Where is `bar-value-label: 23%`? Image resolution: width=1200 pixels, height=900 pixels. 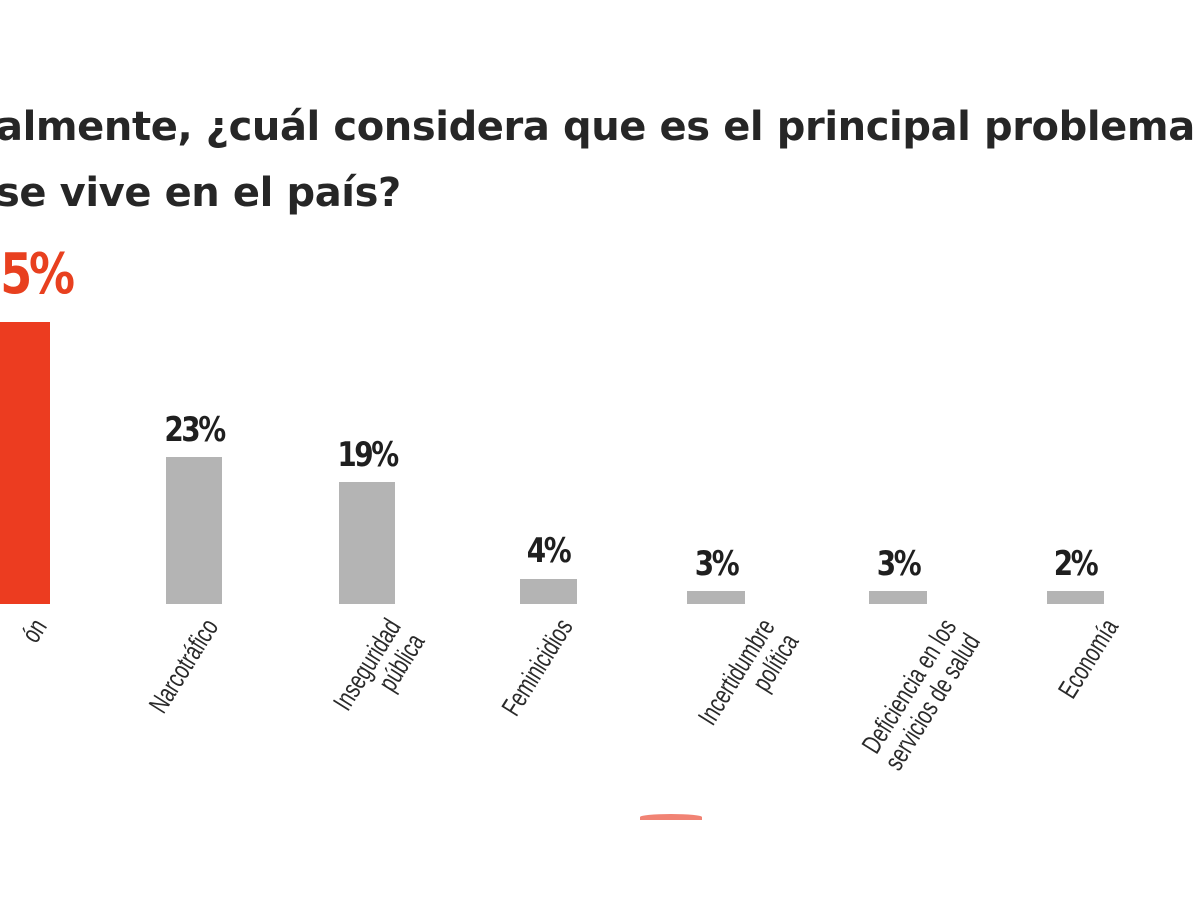
bar-value-label: 23% is located at coordinates (195, 430).